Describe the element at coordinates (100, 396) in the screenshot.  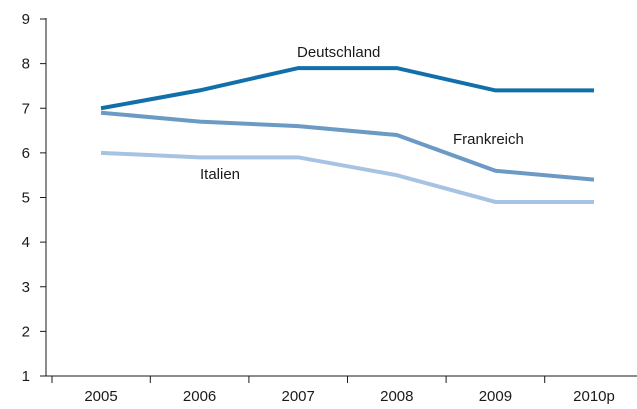
I see `x-tick-label: 2005` at that location.